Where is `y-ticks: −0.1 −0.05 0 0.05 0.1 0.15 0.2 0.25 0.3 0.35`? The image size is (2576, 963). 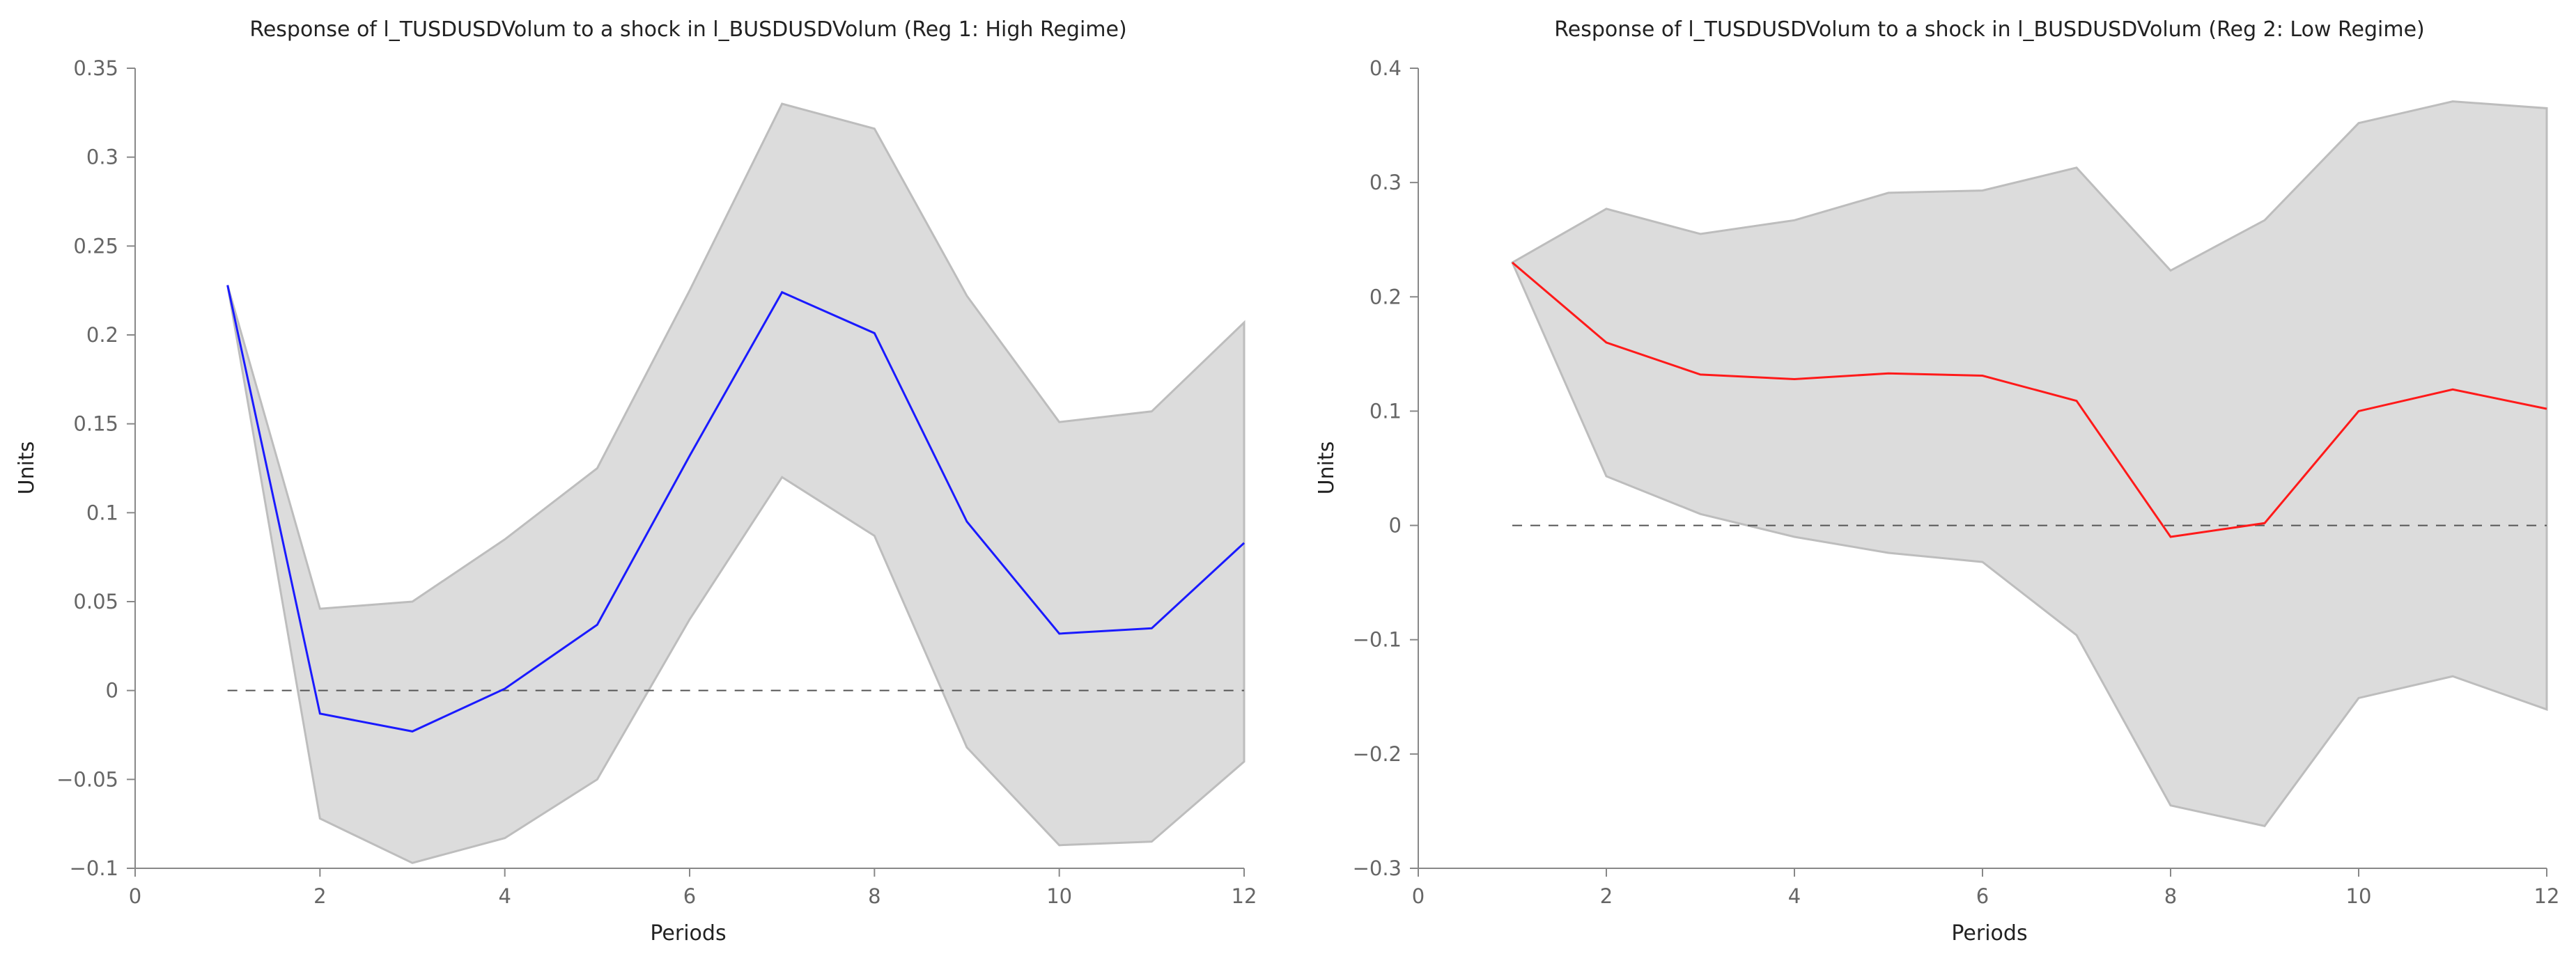
y-ticks: −0.1 −0.05 0 0.05 0.1 0.15 0.2 0.25 0.3 0.35 is located at coordinates (95, 468).